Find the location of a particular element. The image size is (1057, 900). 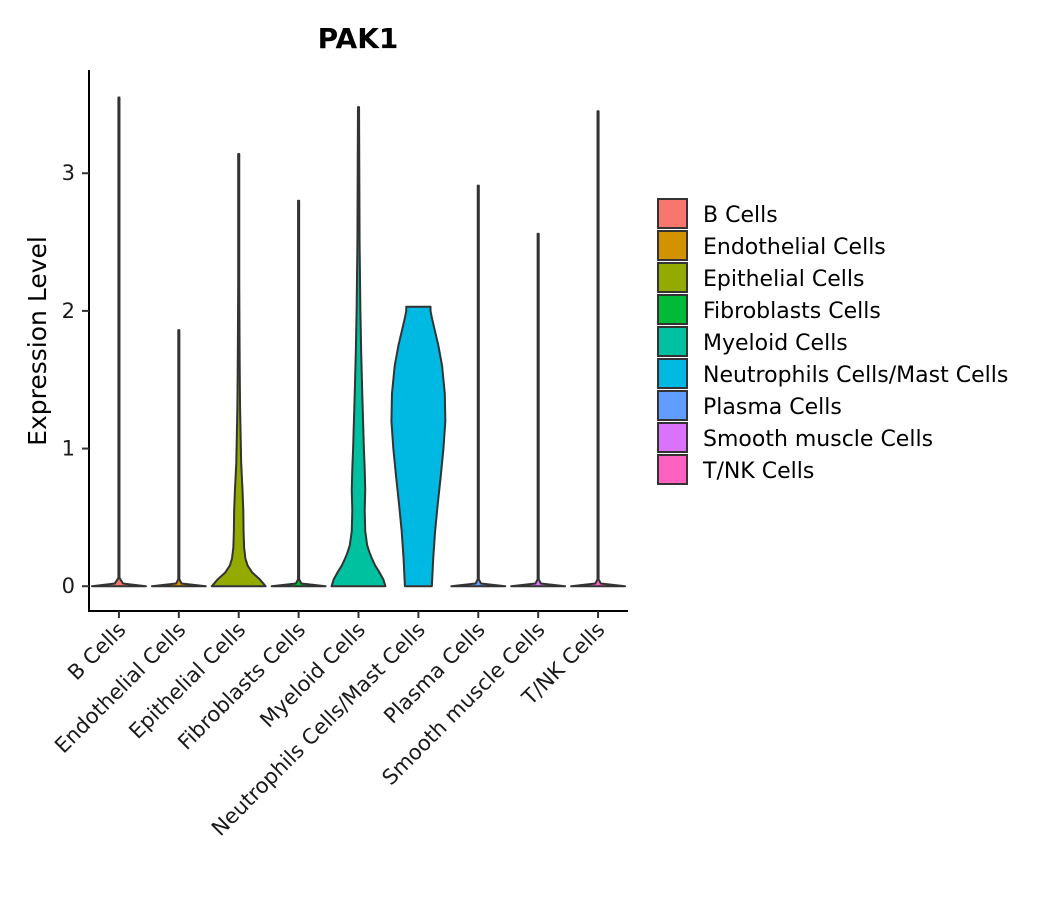

legend-label-b-cells: B Cells is located at coordinates (740, 215).